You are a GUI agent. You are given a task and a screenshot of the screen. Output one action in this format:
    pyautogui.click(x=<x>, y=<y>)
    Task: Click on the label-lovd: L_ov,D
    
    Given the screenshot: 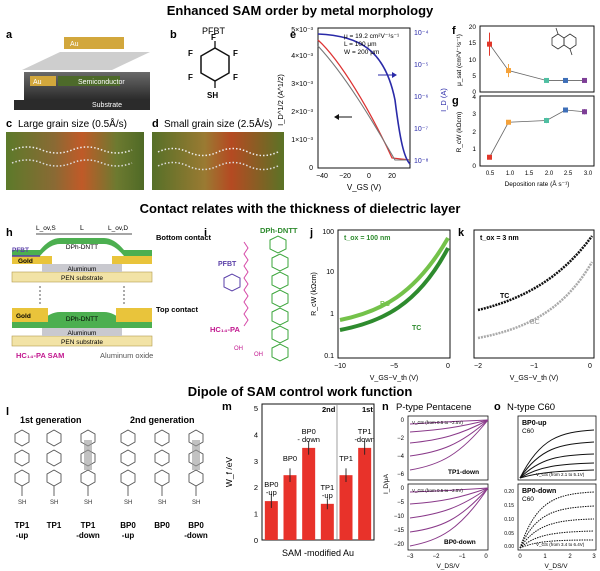 What is the action you would take?
    pyautogui.click(x=118, y=228)
    